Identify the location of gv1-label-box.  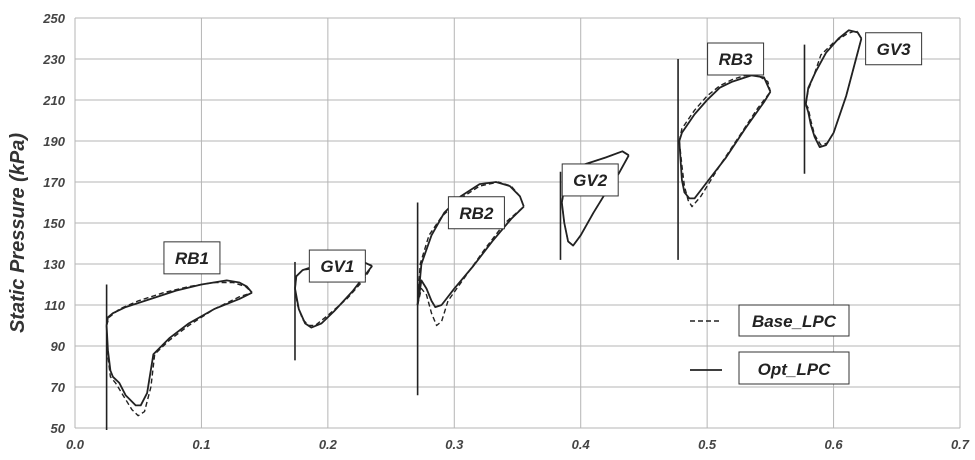
(337, 266).